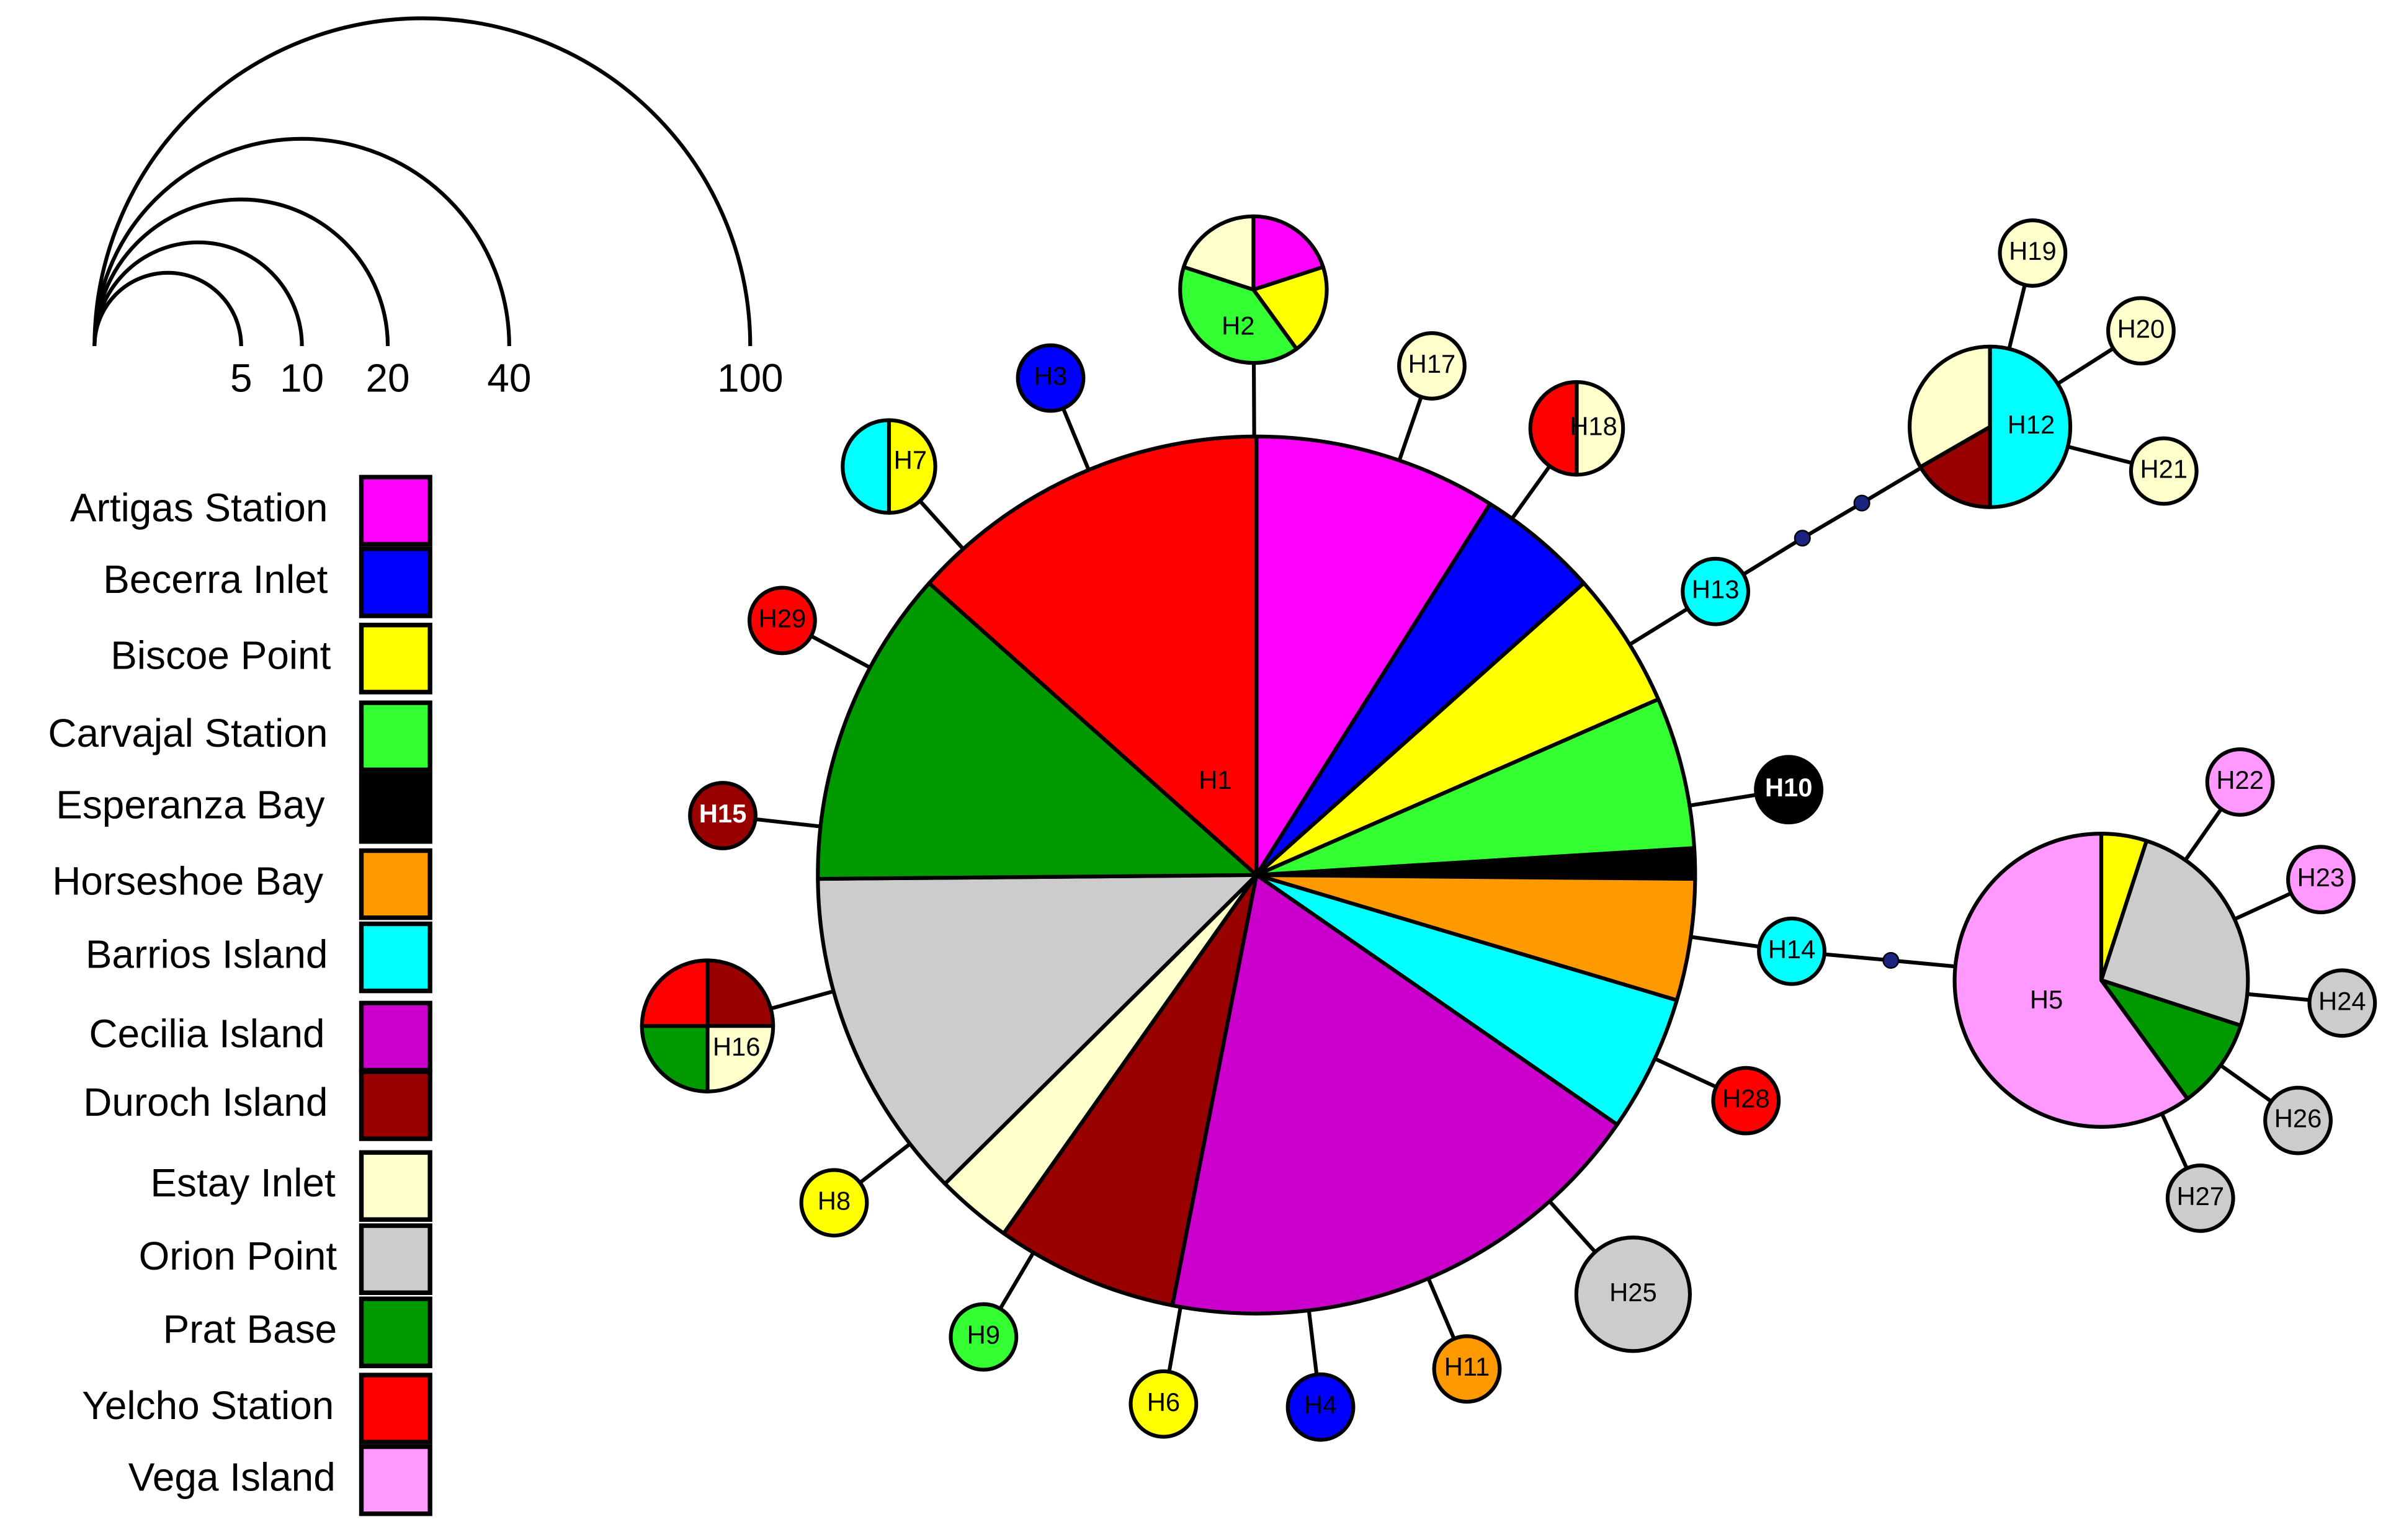 The image size is (2391, 1540). Describe the element at coordinates (1467, 1367) in the screenshot. I see `haplotype-label: H11` at that location.